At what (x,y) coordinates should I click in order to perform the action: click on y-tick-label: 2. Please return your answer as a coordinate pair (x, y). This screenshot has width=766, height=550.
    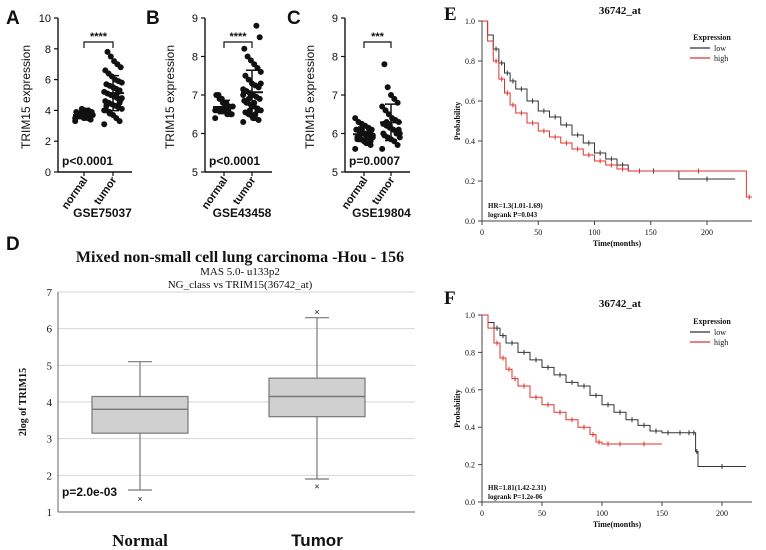
    Looking at the image, I should click on (48, 142).